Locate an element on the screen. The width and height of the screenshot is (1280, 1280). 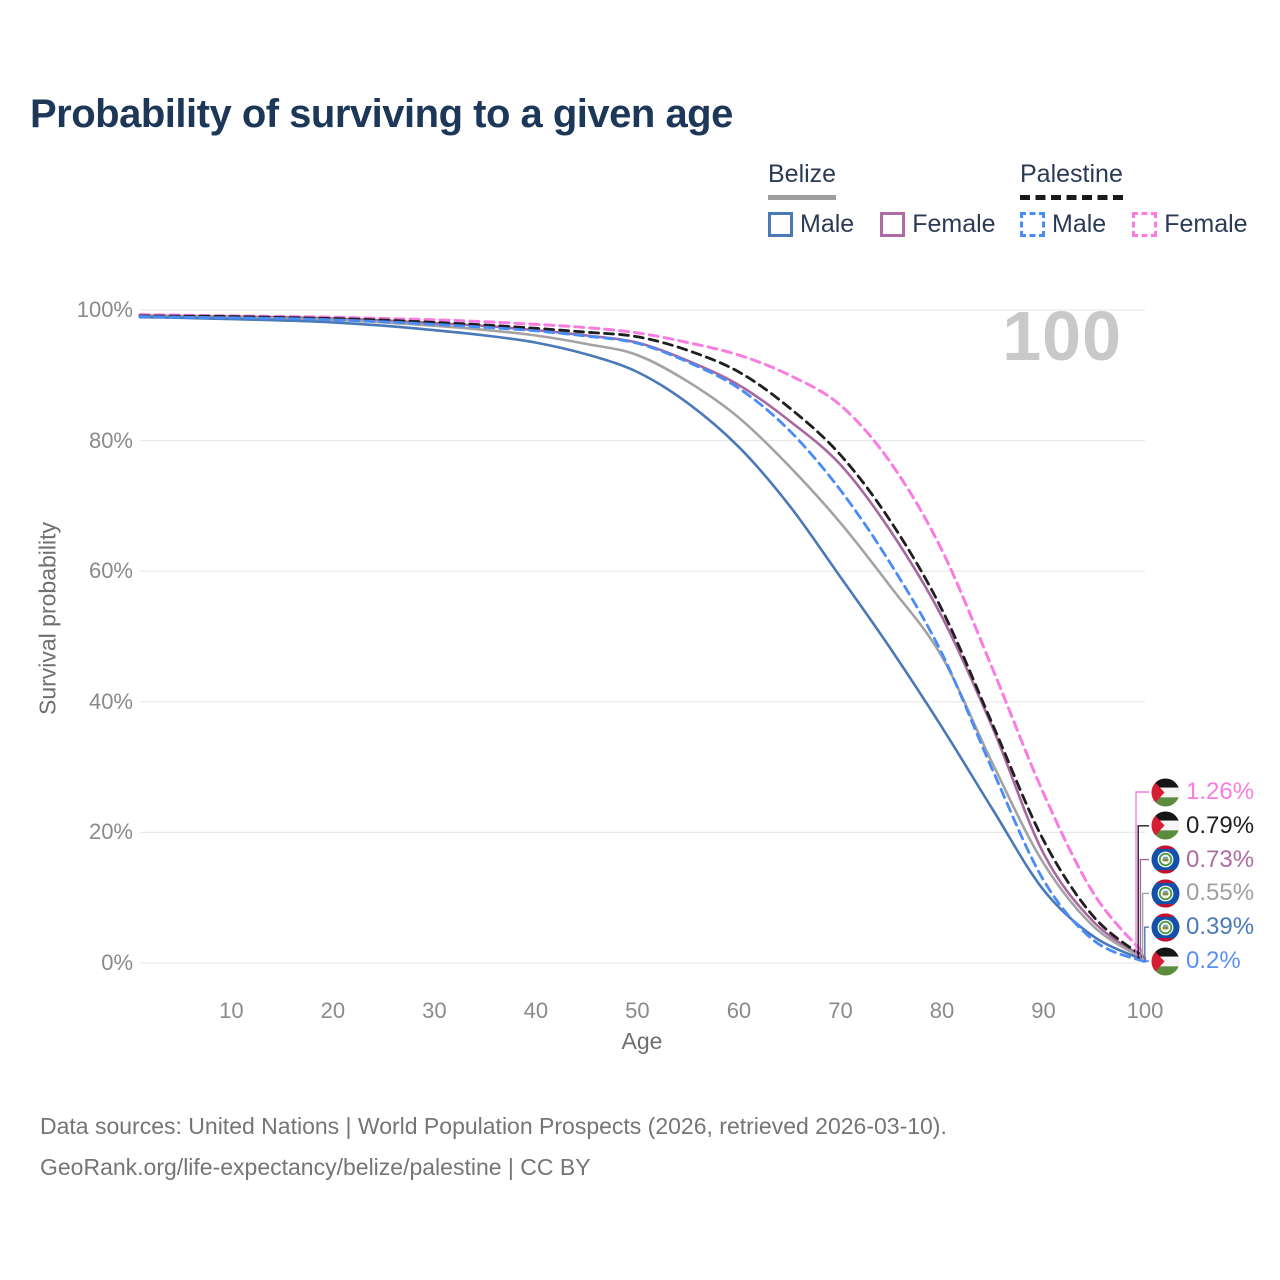
legend-country-belize: Belize is located at coordinates (802, 180).